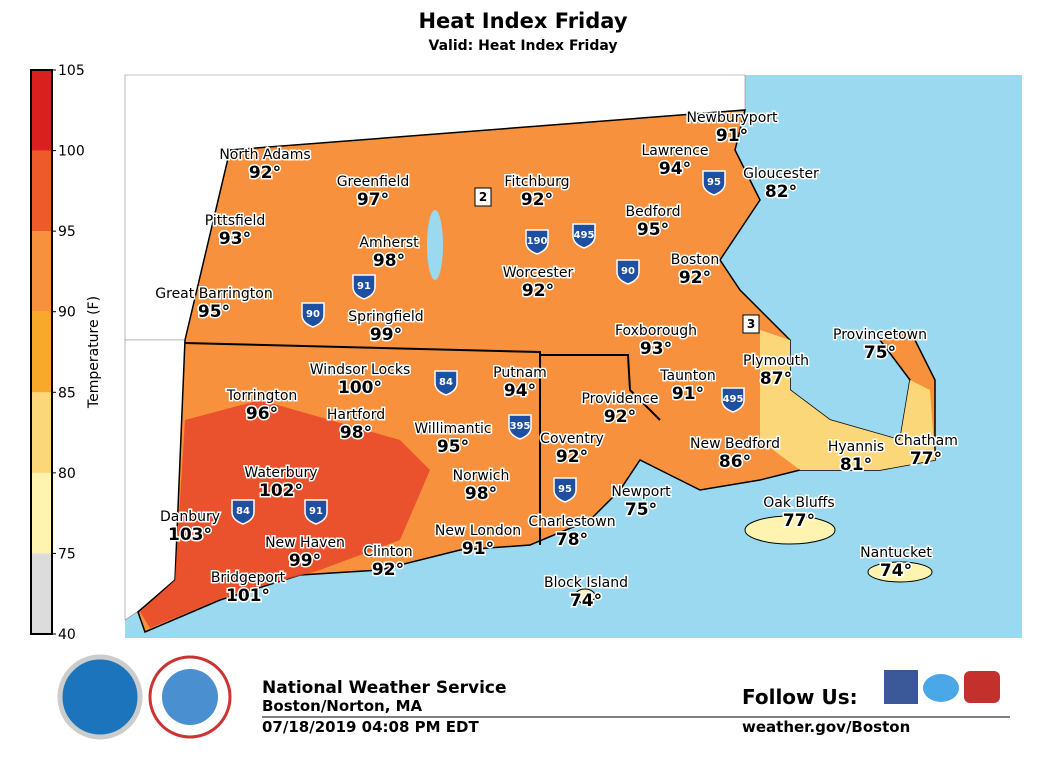 Image resolution: width=1047 pixels, height=764 pixels. Describe the element at coordinates (522, 21) in the screenshot. I see `title: Heat Index Friday` at that location.